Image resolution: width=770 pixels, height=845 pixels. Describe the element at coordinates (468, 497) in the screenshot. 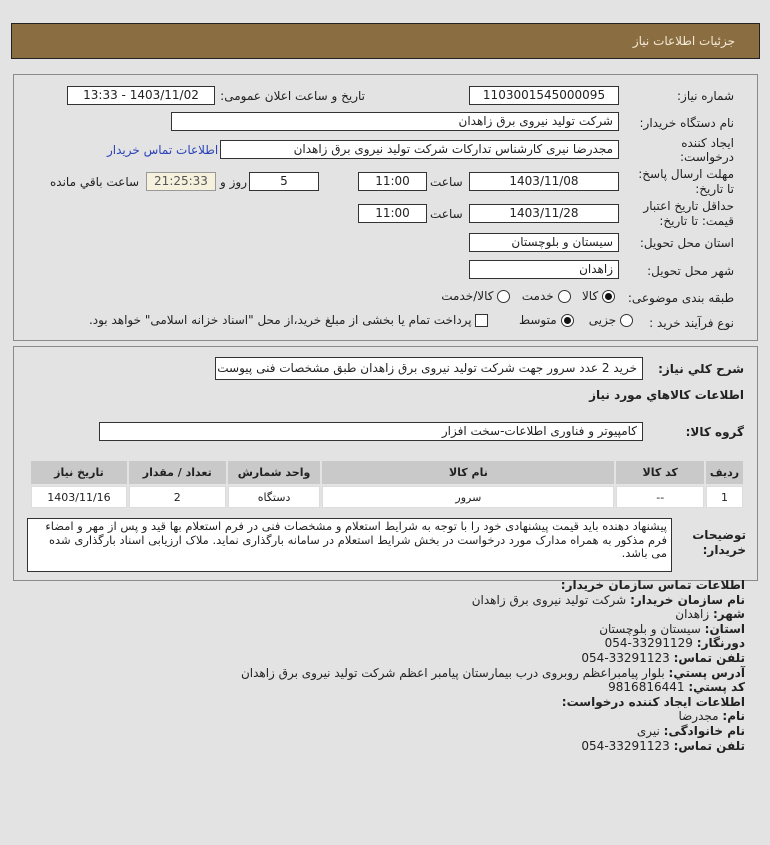

I see `cell-name: سرور` at that location.